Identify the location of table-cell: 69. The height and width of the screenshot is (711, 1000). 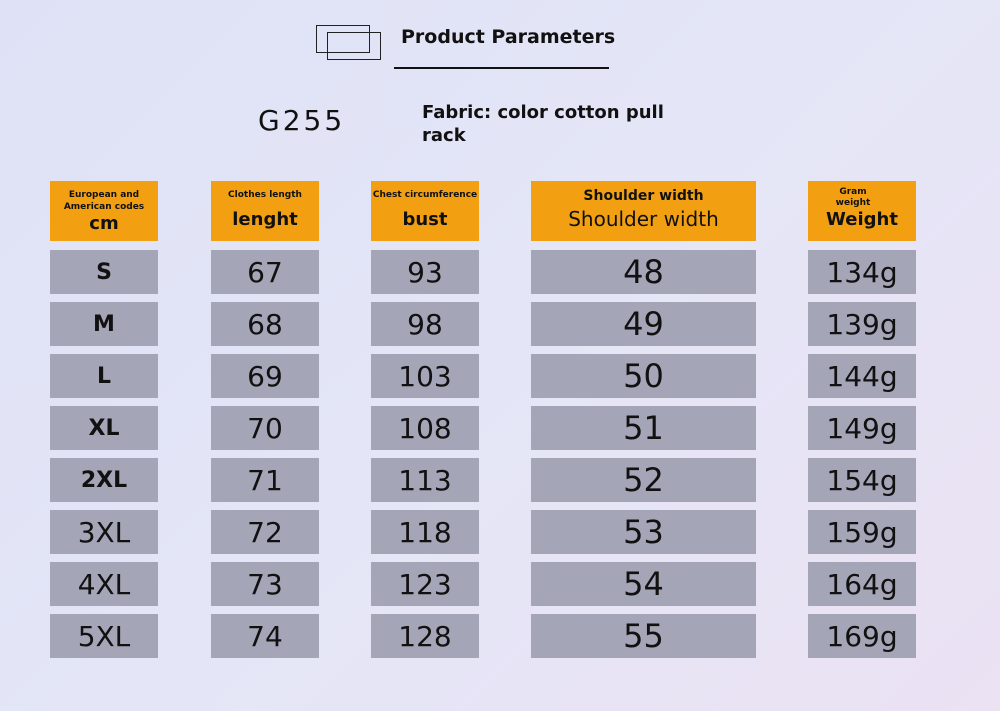
(265, 376).